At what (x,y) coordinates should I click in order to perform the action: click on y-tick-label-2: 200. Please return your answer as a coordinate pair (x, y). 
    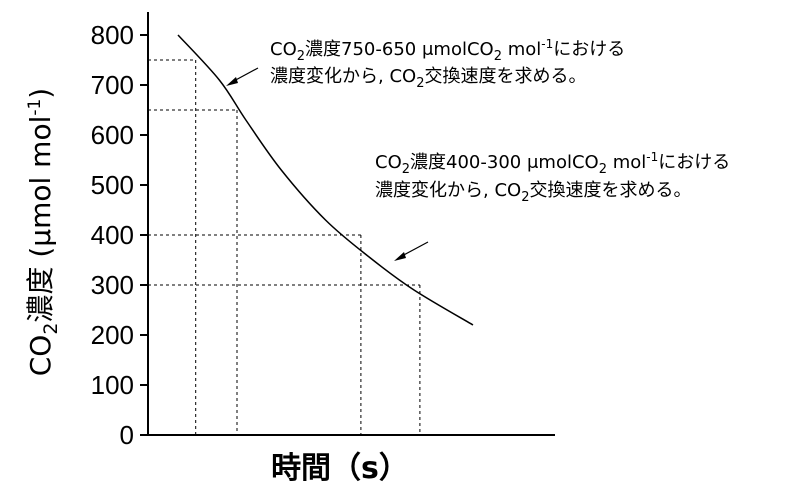
    Looking at the image, I should click on (112, 335).